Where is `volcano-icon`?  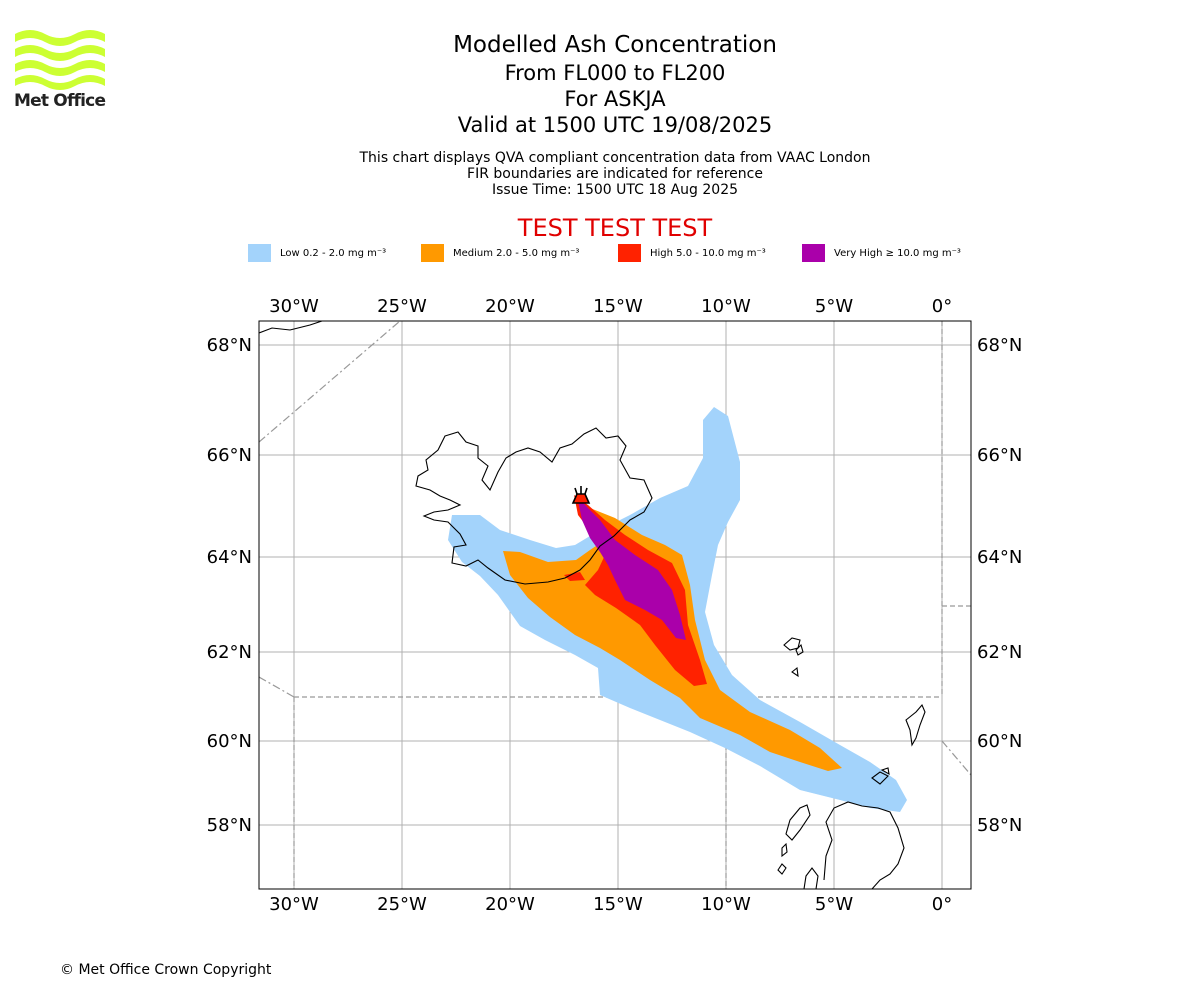
volcano-icon is located at coordinates (581, 495).